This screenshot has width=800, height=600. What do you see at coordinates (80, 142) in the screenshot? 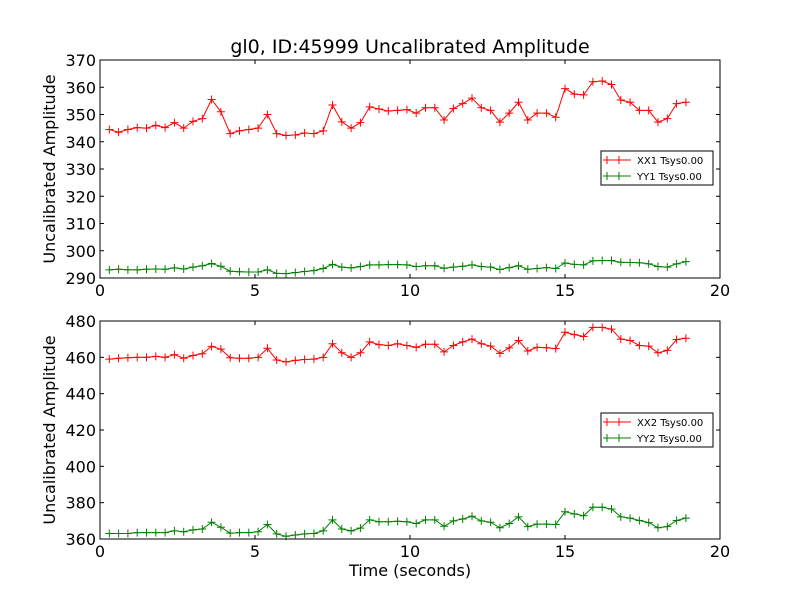
I see `y-tick-label: 340` at bounding box center [80, 142].